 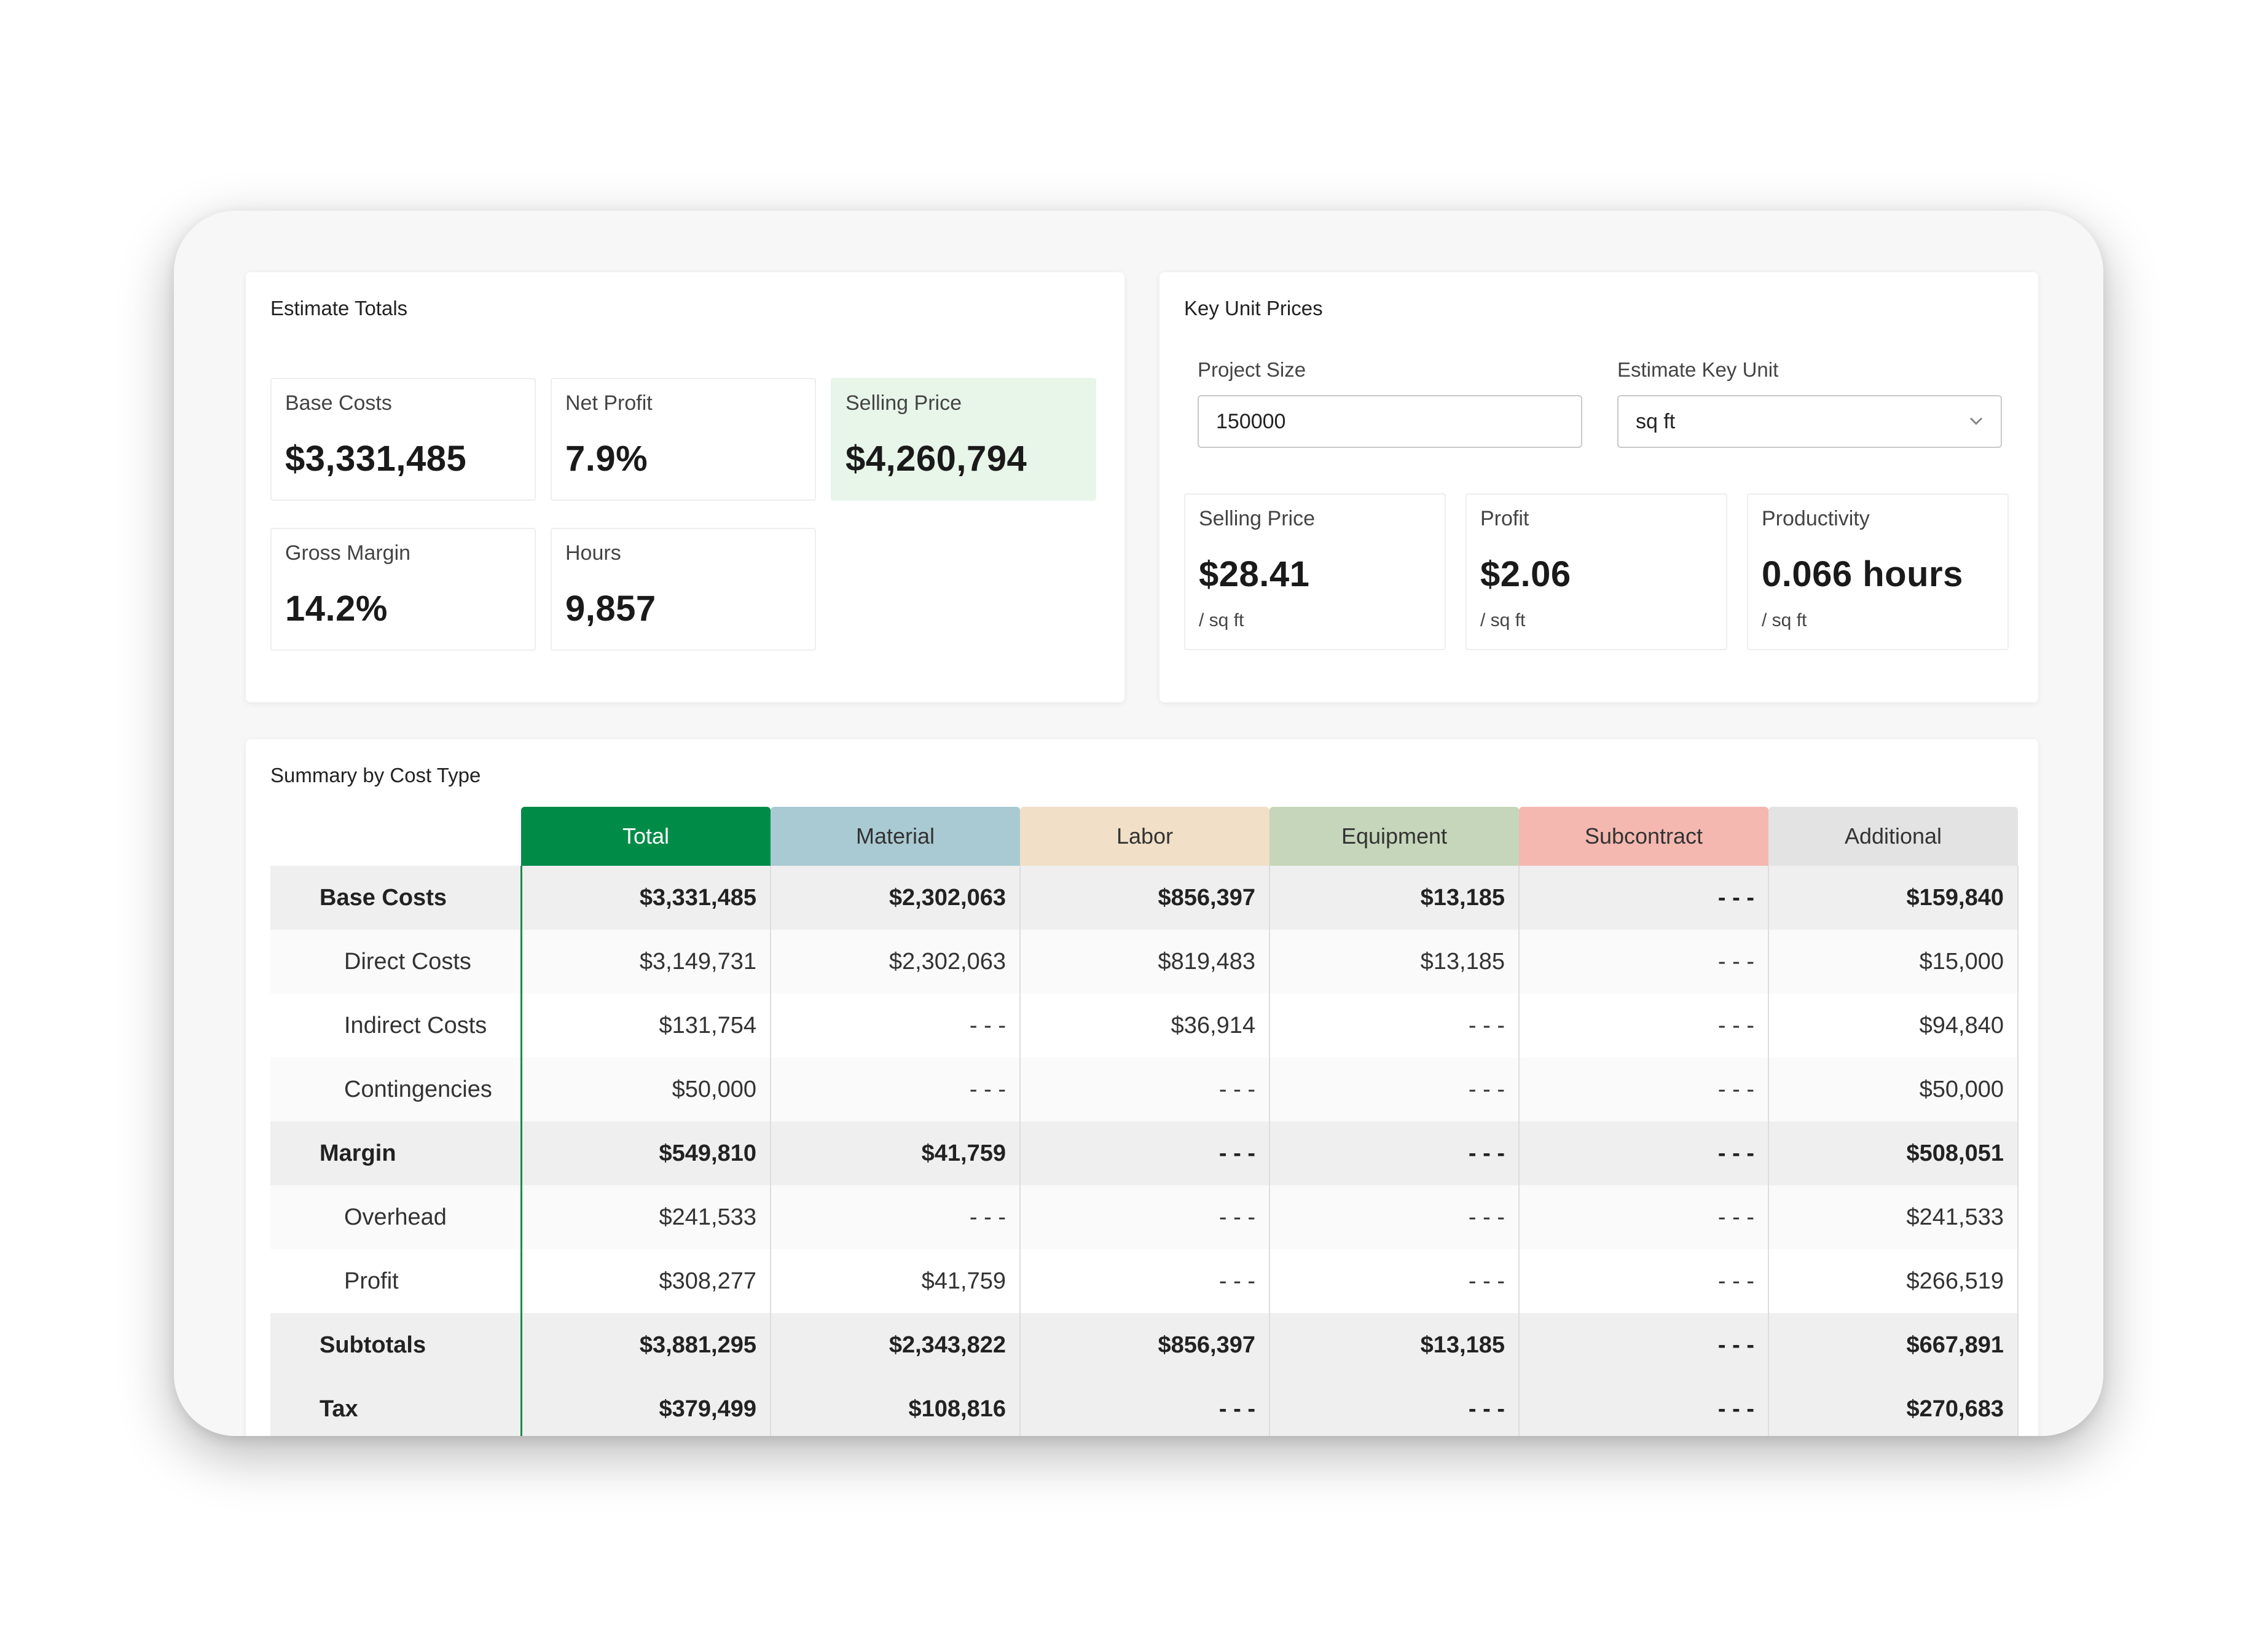 What do you see at coordinates (645, 1153) in the screenshot?
I see `table-cell: $549,810` at bounding box center [645, 1153].